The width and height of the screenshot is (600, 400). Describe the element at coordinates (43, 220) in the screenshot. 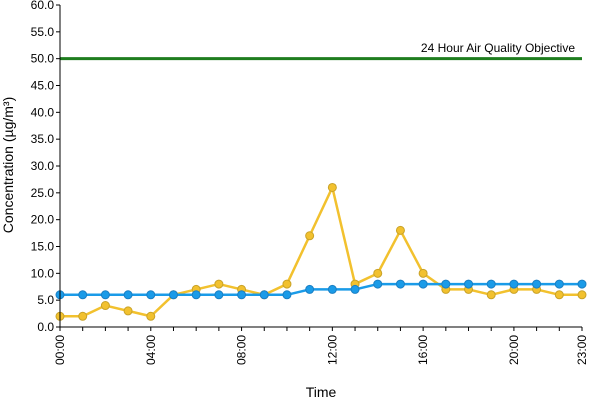

I see `y-tick-label: 20.0` at that location.